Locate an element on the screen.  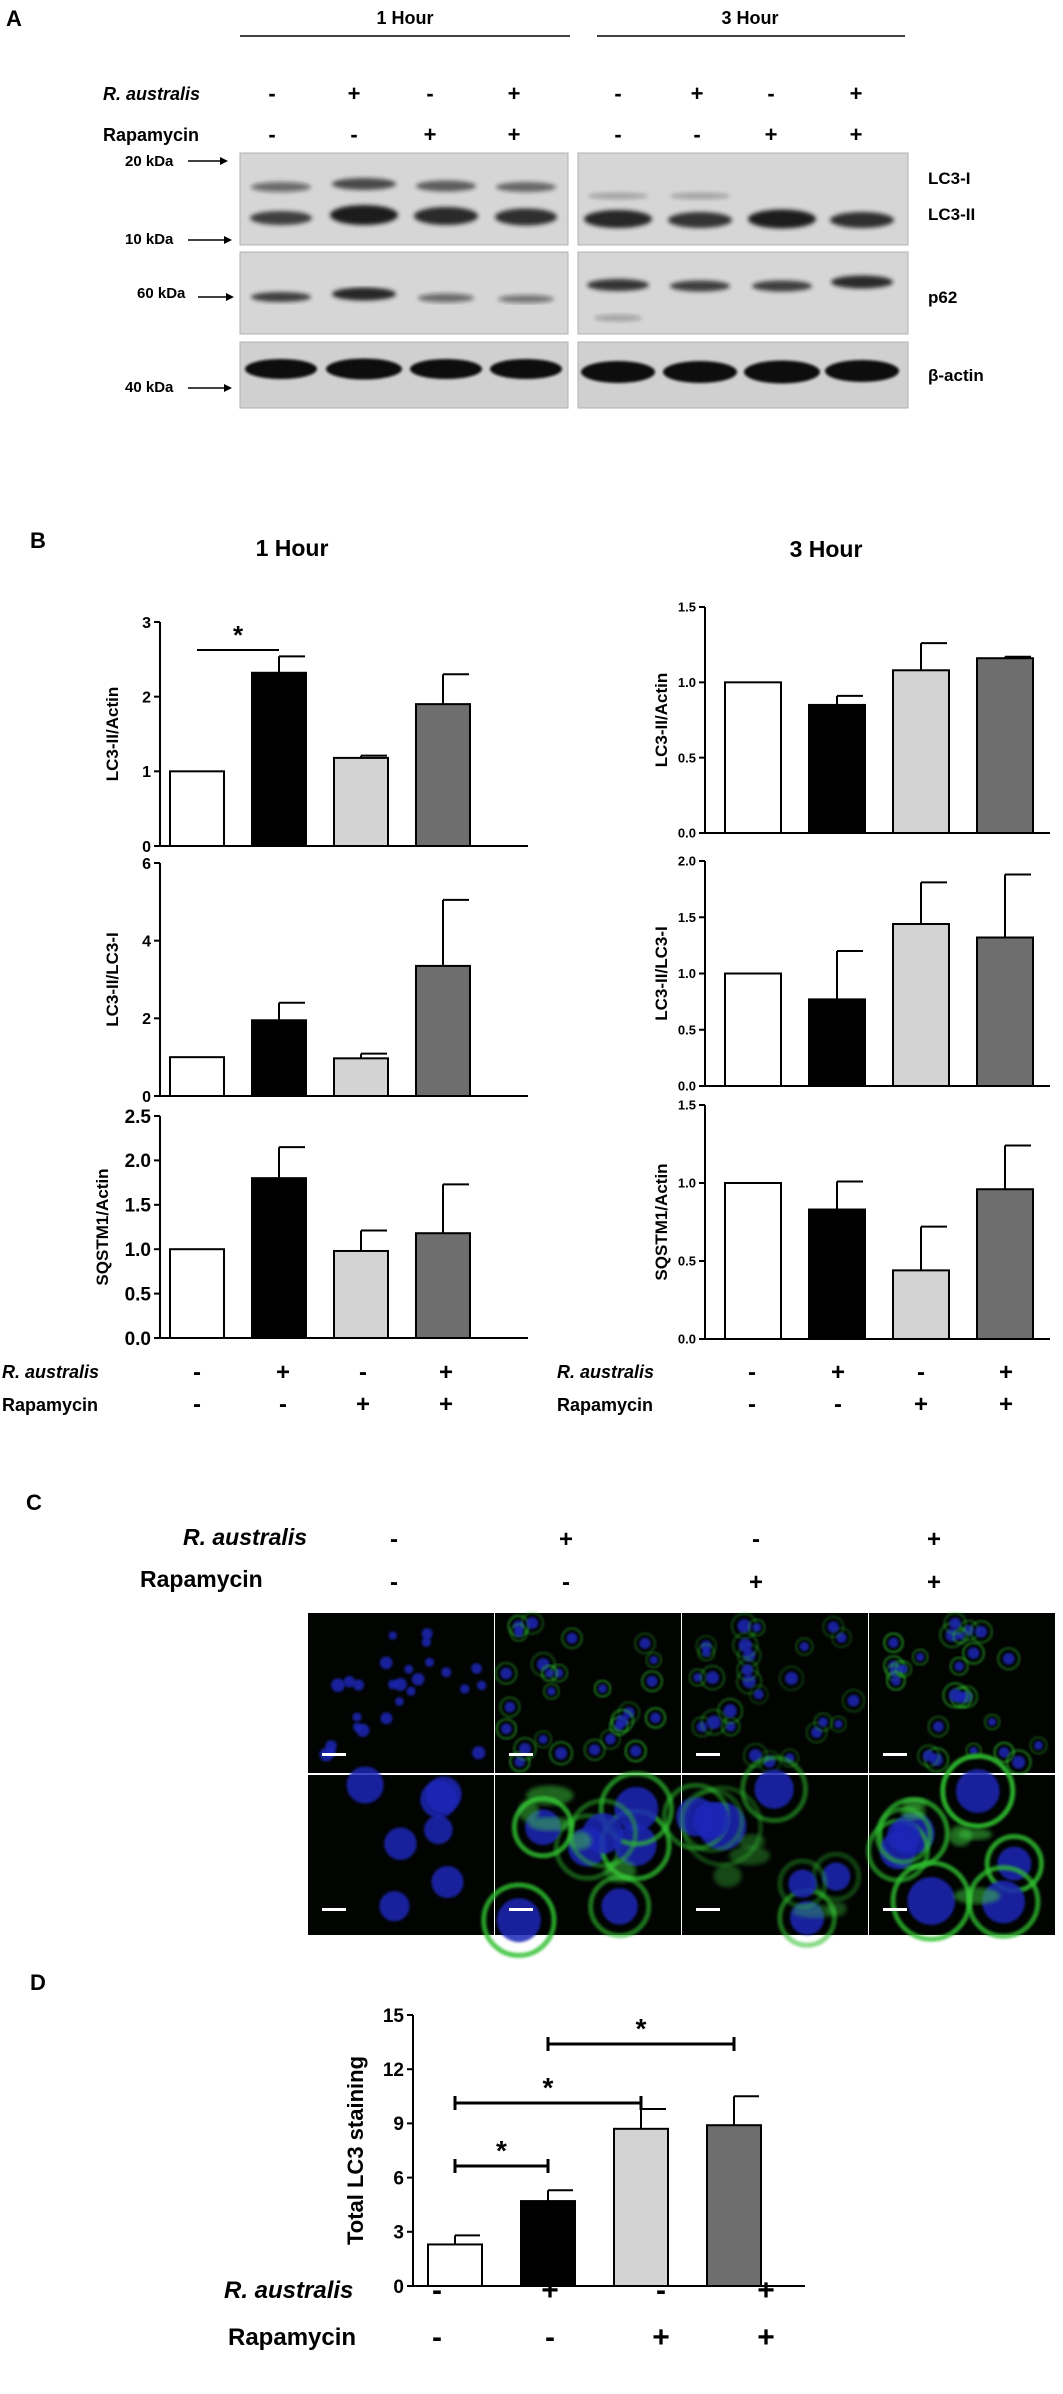
y-tick-label: 9 is located at coordinates (398, 2124).